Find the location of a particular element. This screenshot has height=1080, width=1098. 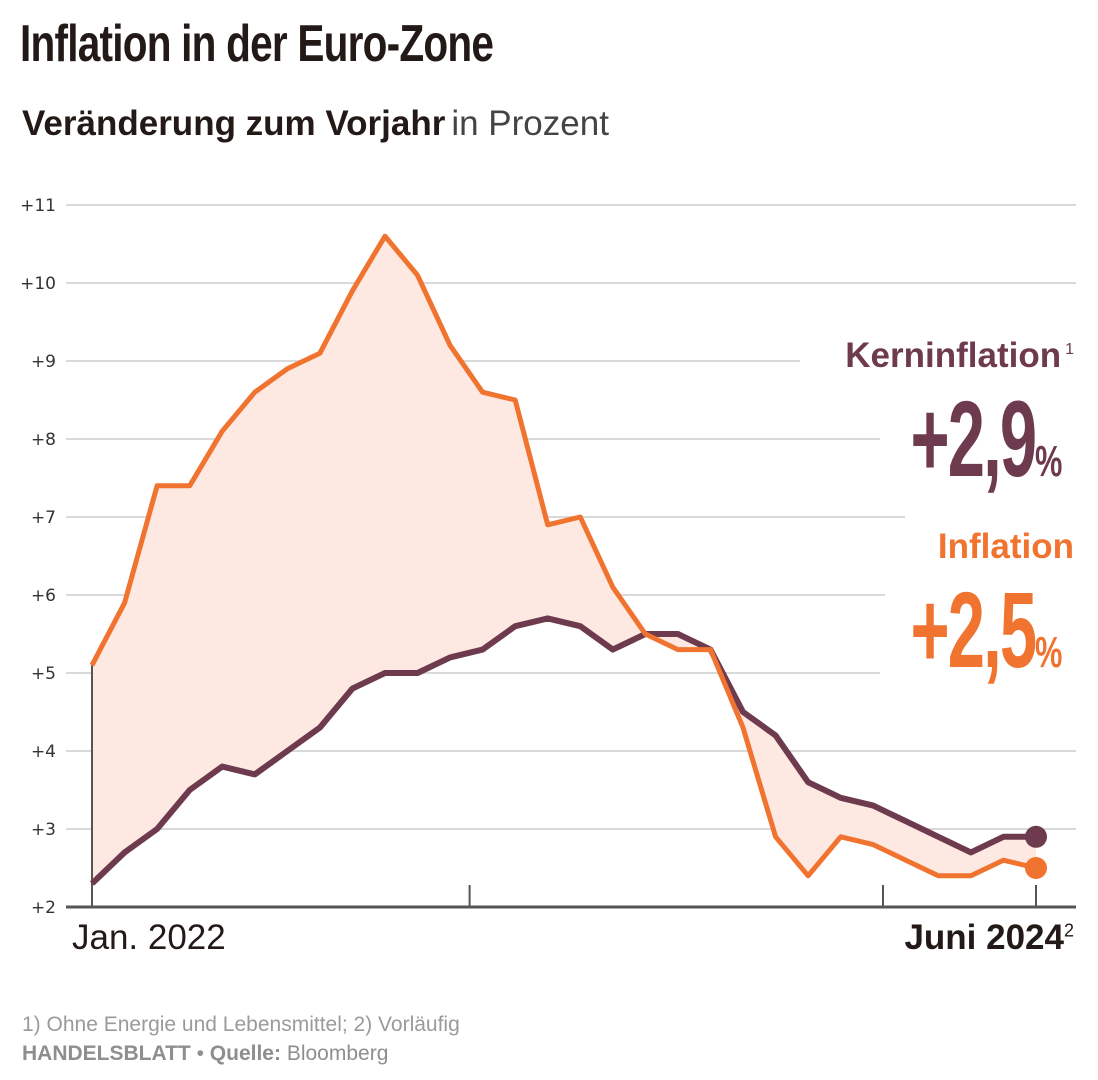

subtitle-unit: in Prozent is located at coordinates (530, 123).